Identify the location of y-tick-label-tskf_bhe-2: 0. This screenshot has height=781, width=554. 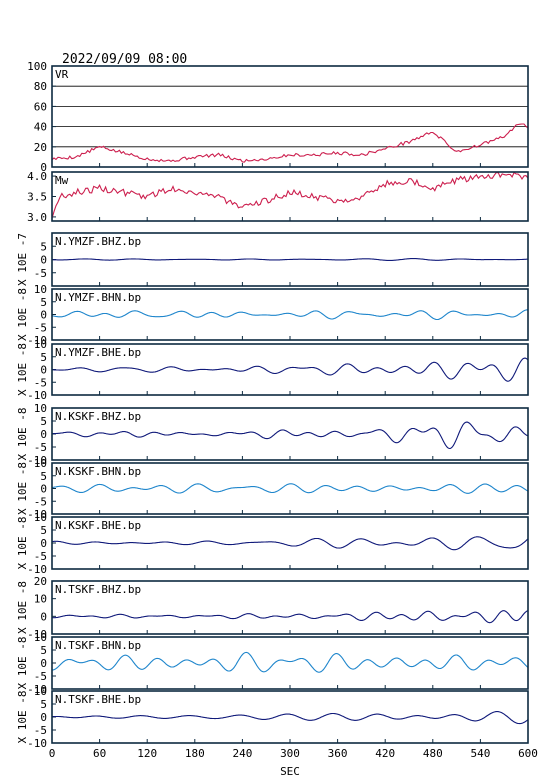
(43, 717).